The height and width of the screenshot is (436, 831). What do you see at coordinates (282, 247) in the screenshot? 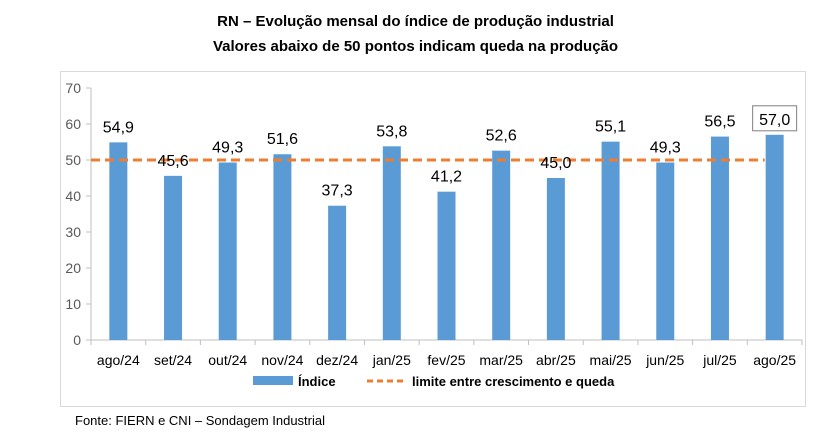
I see `bar-nov/24` at bounding box center [282, 247].